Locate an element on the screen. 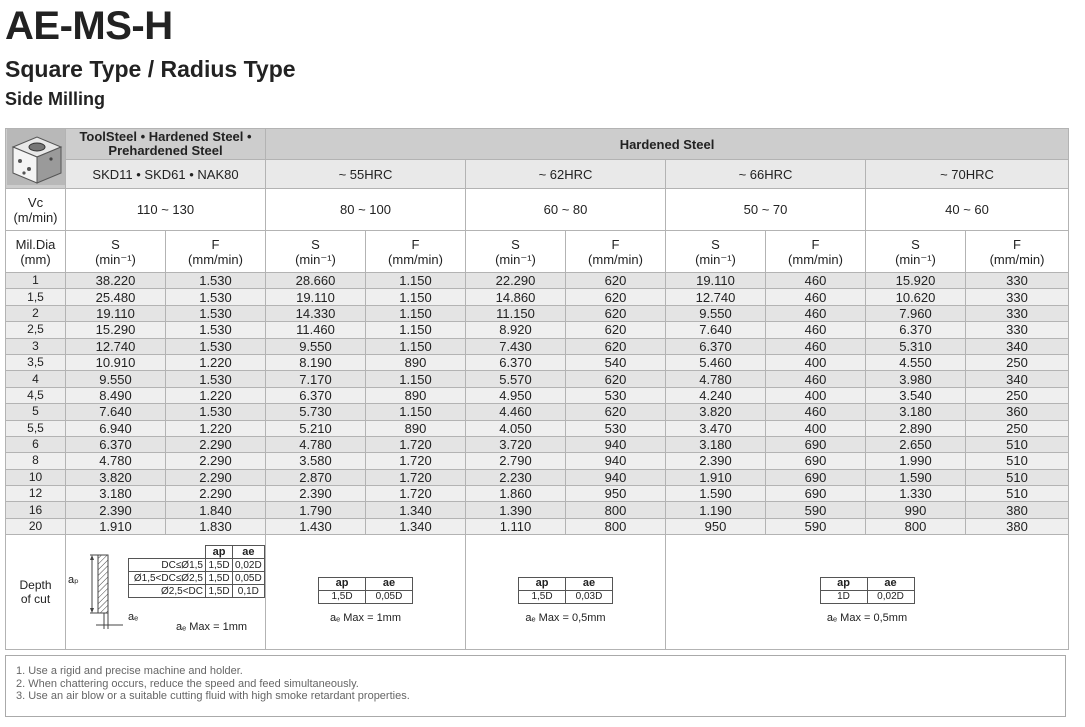  cell: 4.780 is located at coordinates (315, 444).